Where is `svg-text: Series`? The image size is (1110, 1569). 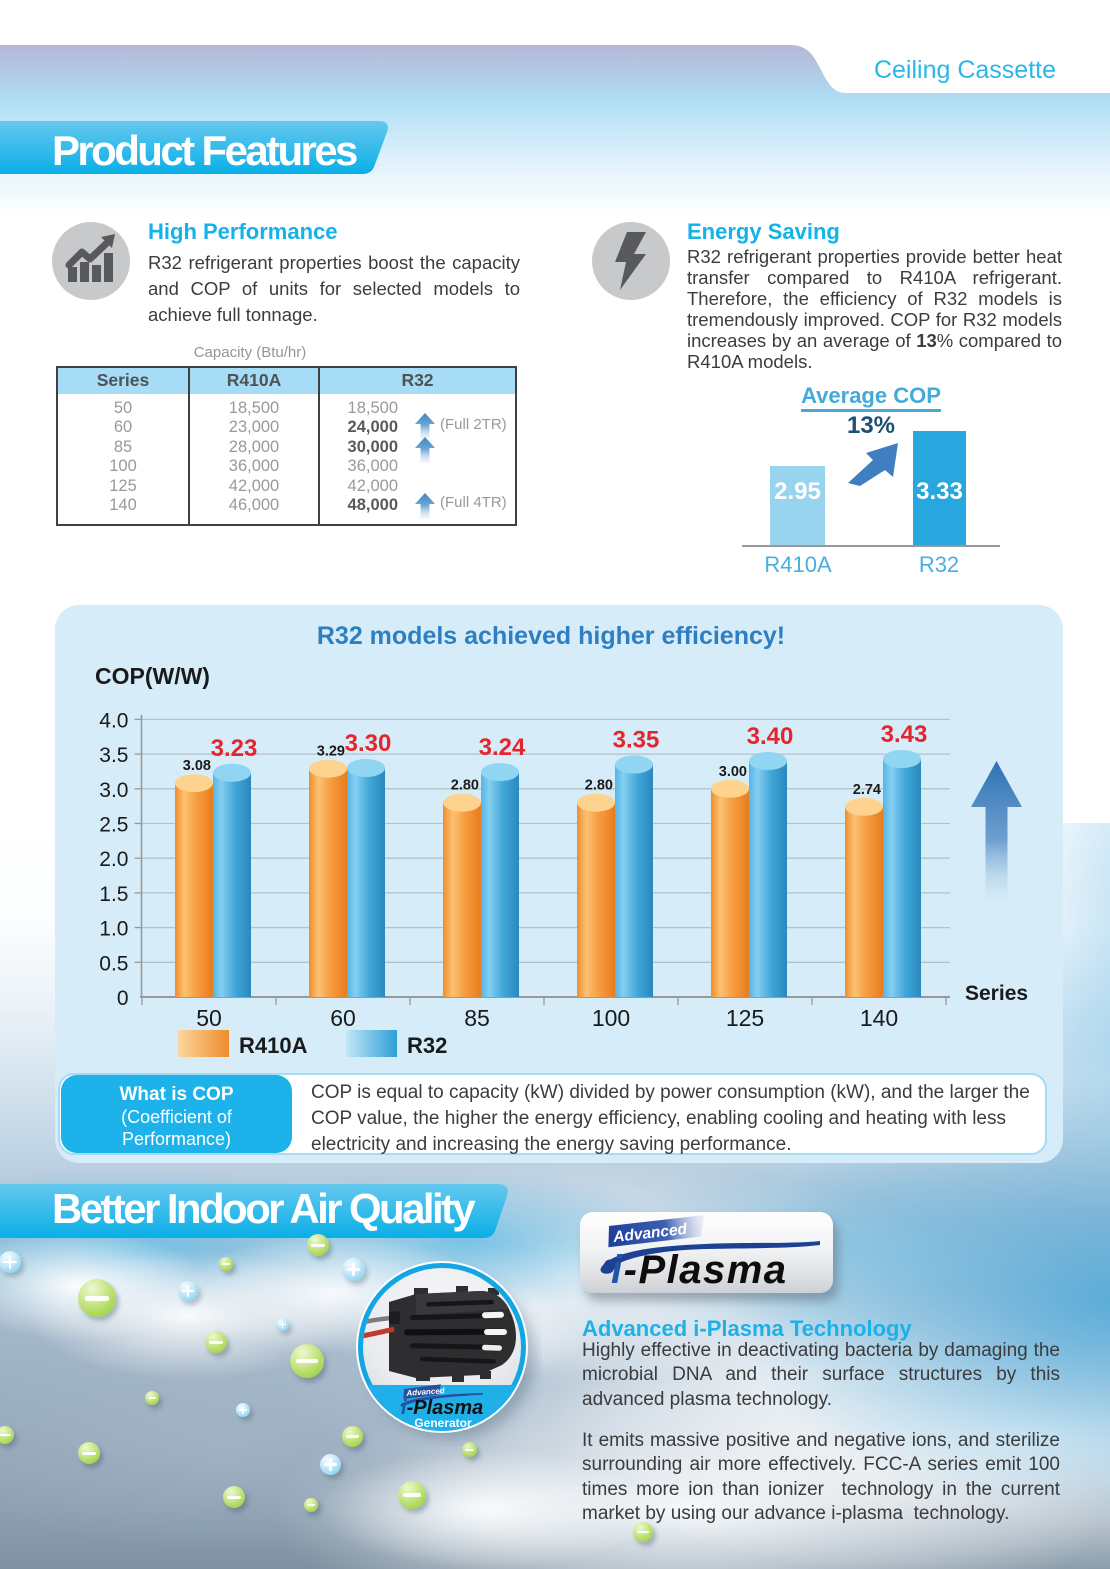 svg-text: Series is located at coordinates (996, 993).